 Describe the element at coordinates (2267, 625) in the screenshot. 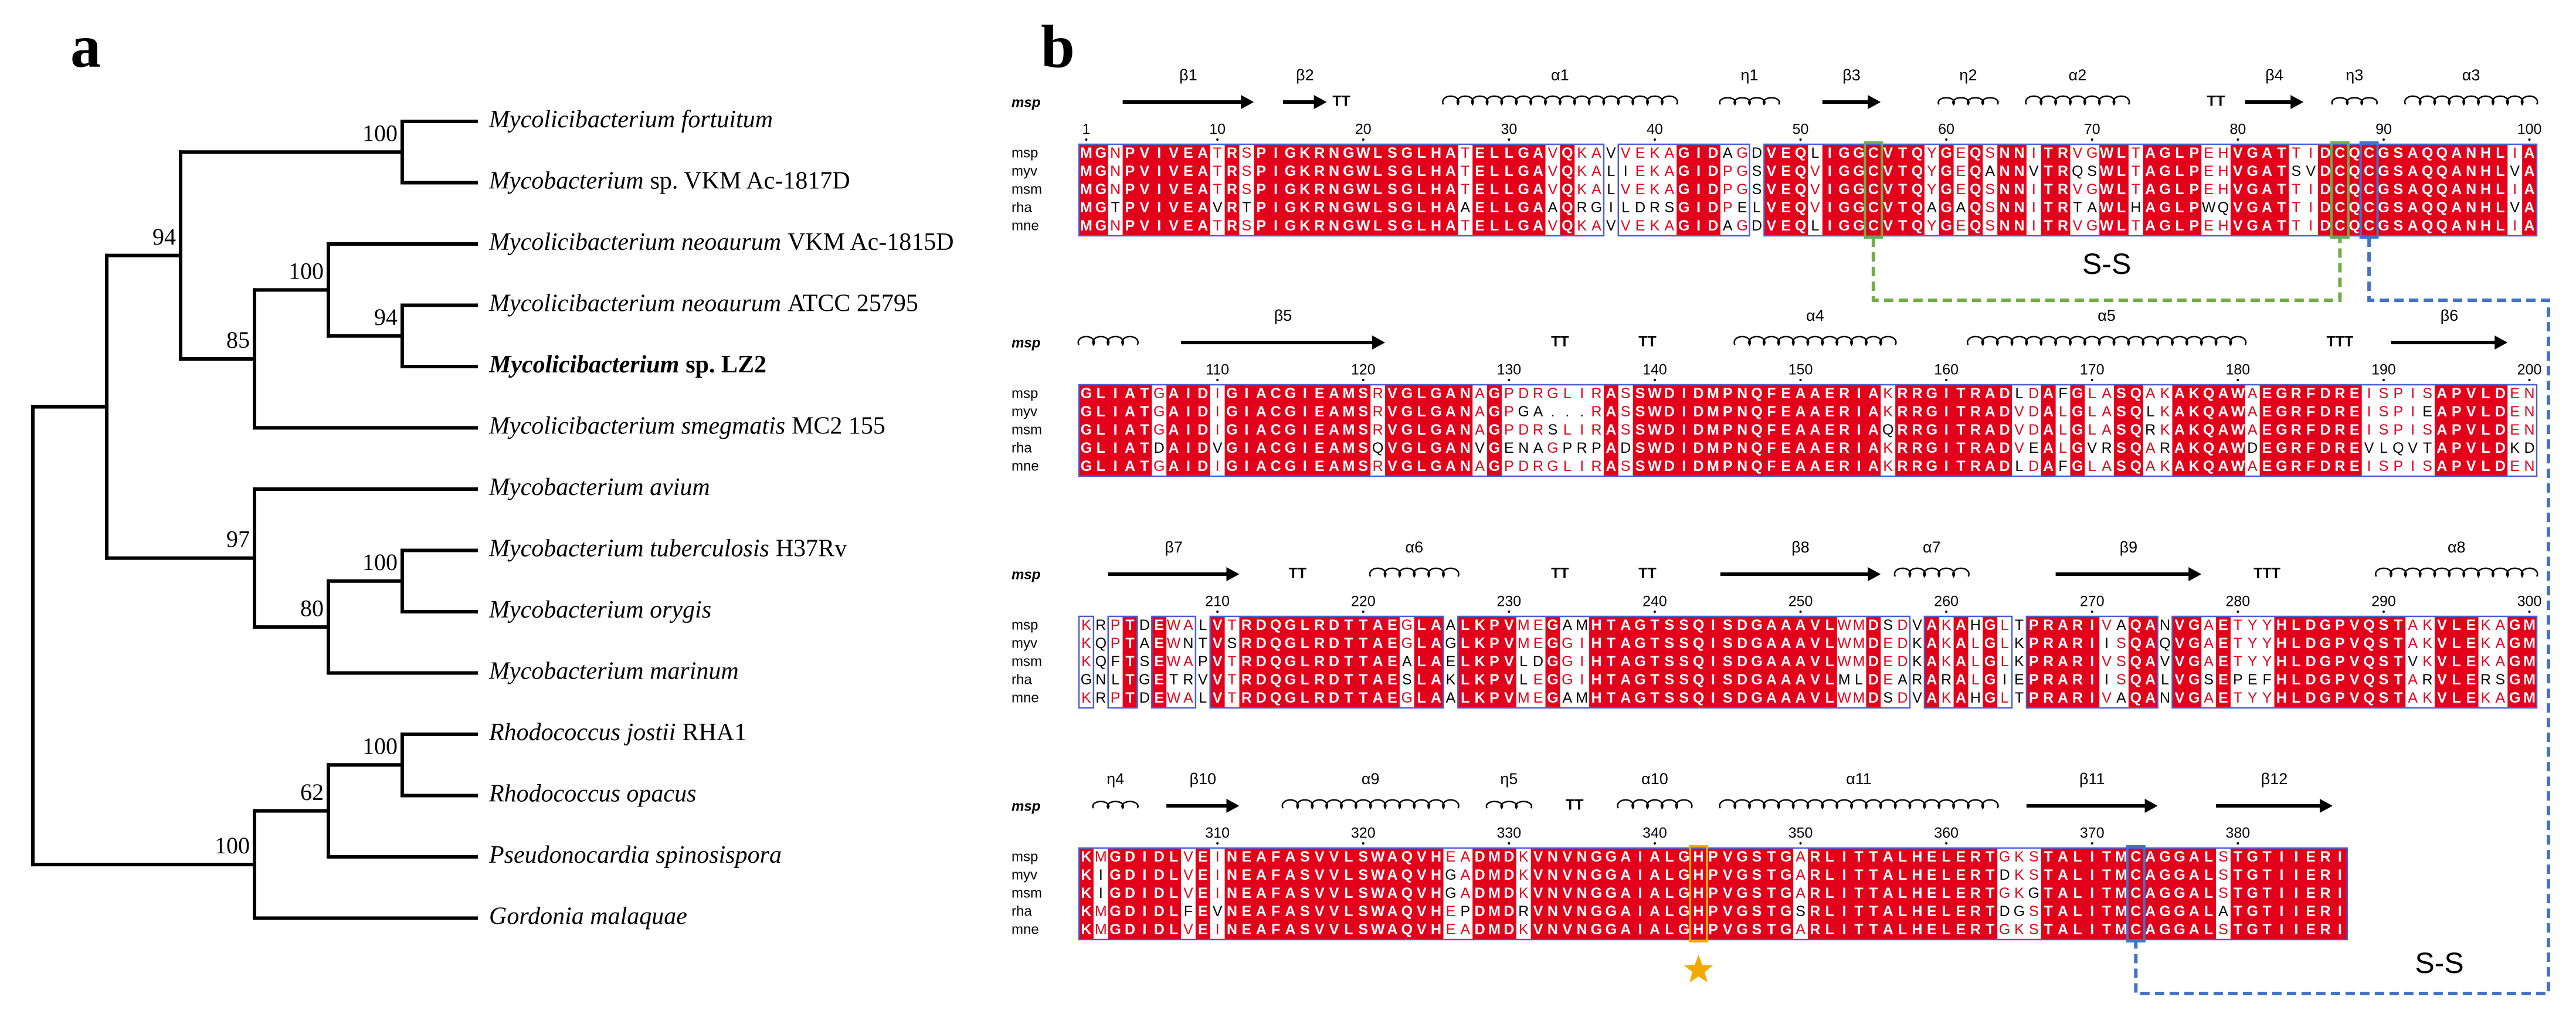

I see `residue: Y` at that location.